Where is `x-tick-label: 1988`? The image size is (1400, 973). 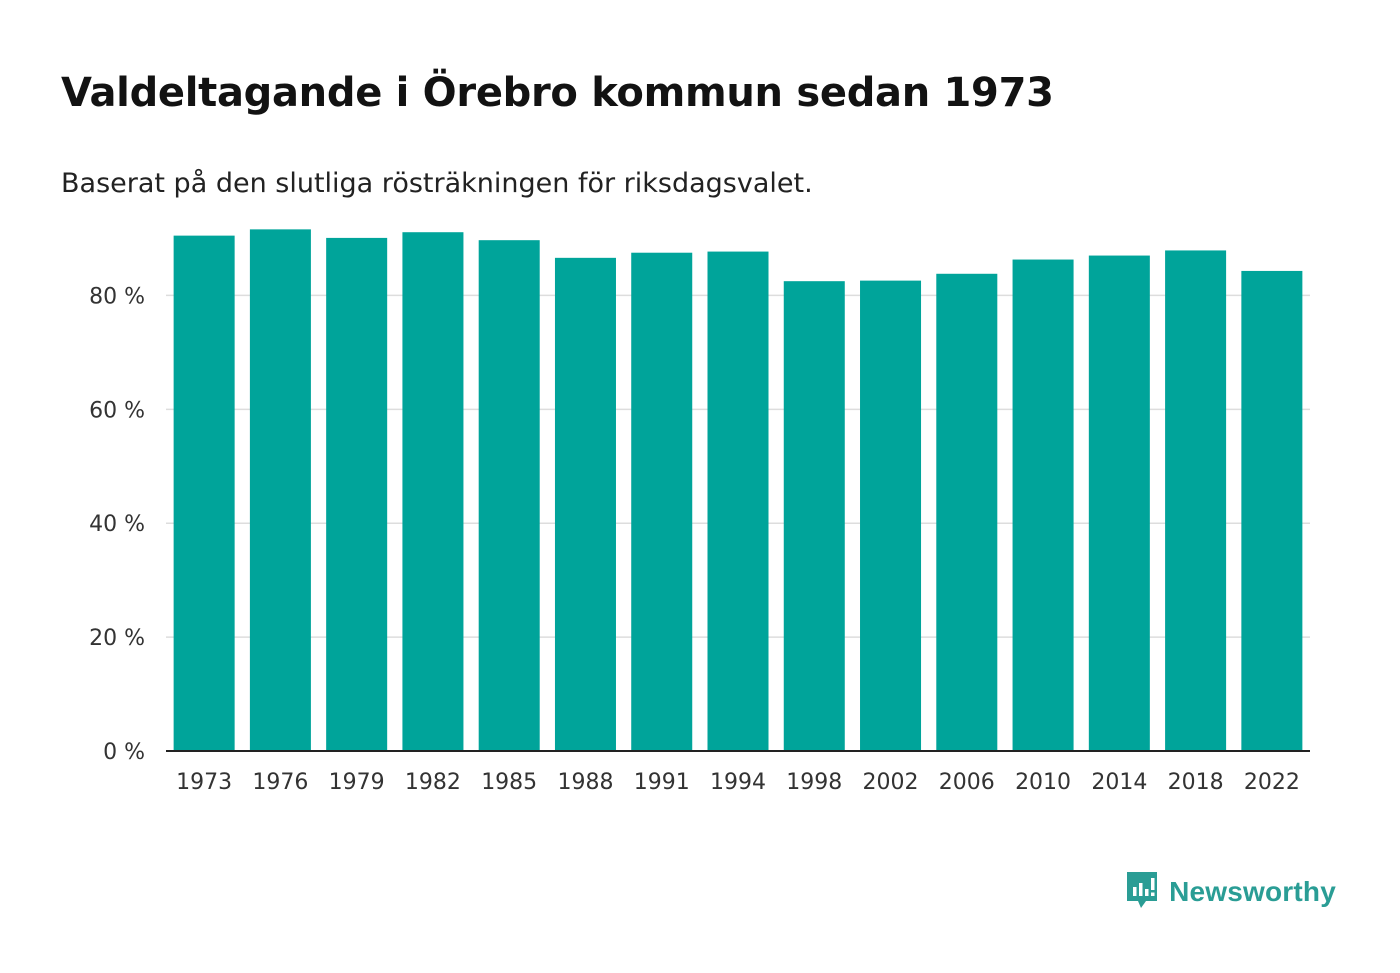
x-tick-label: 1988 is located at coordinates (585, 782).